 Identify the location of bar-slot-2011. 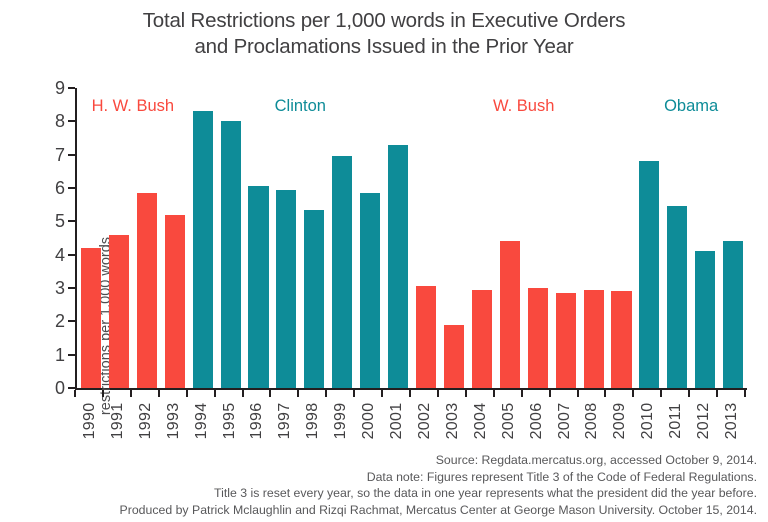
(677, 238).